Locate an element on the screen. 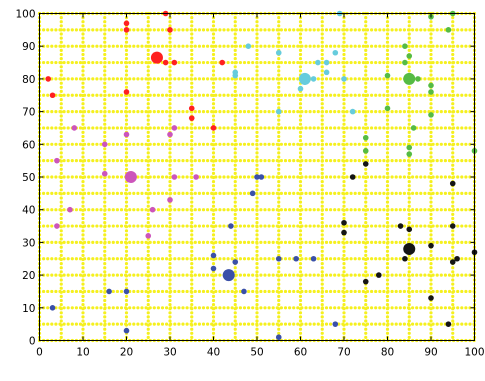 The image size is (485, 381). x-tick-label: 20 is located at coordinates (126, 353).